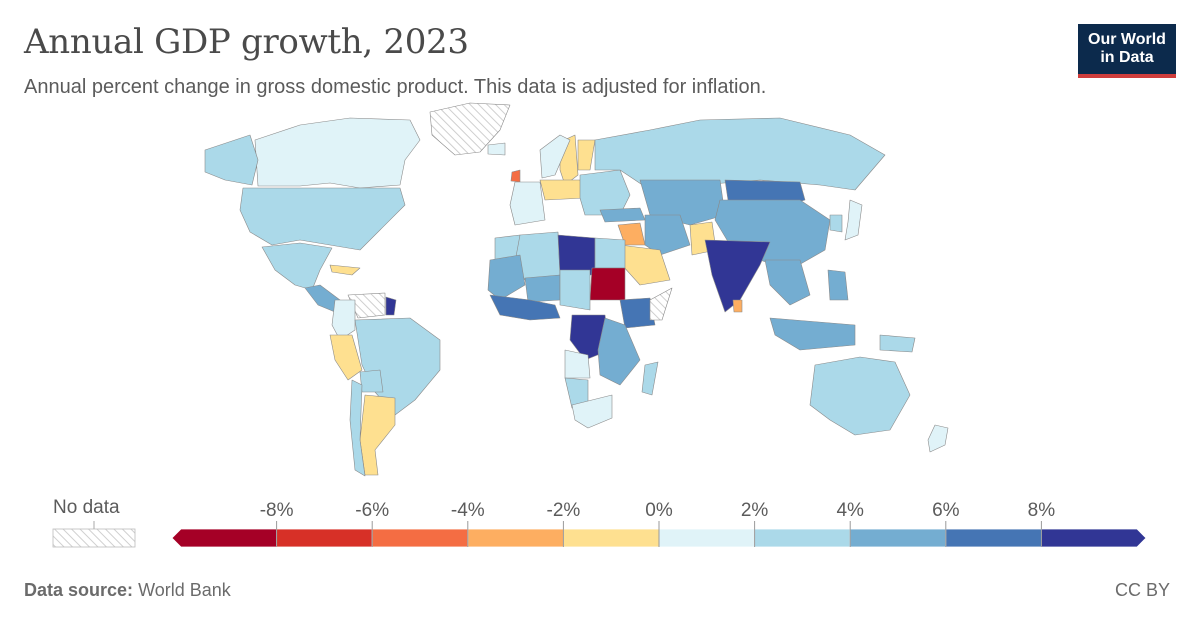 The image size is (1200, 627). What do you see at coordinates (391, 306) in the screenshot?
I see `country-guyana` at bounding box center [391, 306].